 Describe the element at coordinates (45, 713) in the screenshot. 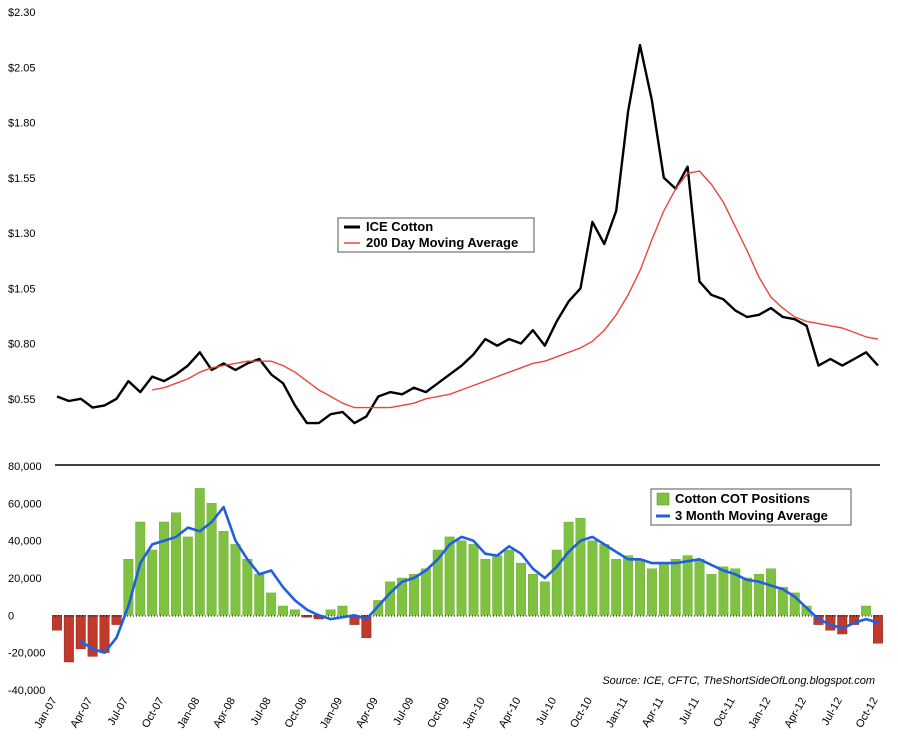

I see `x-tick-label: Jan-07` at that location.